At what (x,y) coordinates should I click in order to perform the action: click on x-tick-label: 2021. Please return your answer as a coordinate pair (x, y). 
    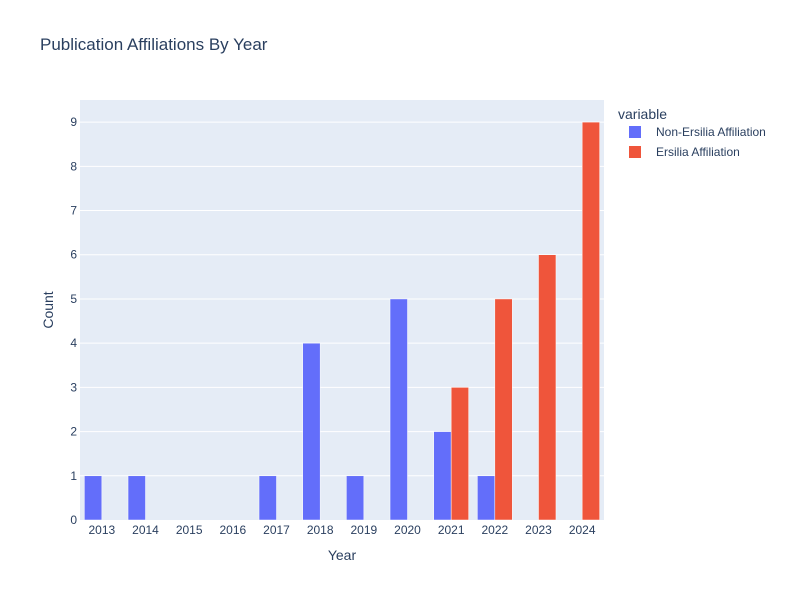
    Looking at the image, I should click on (451, 530).